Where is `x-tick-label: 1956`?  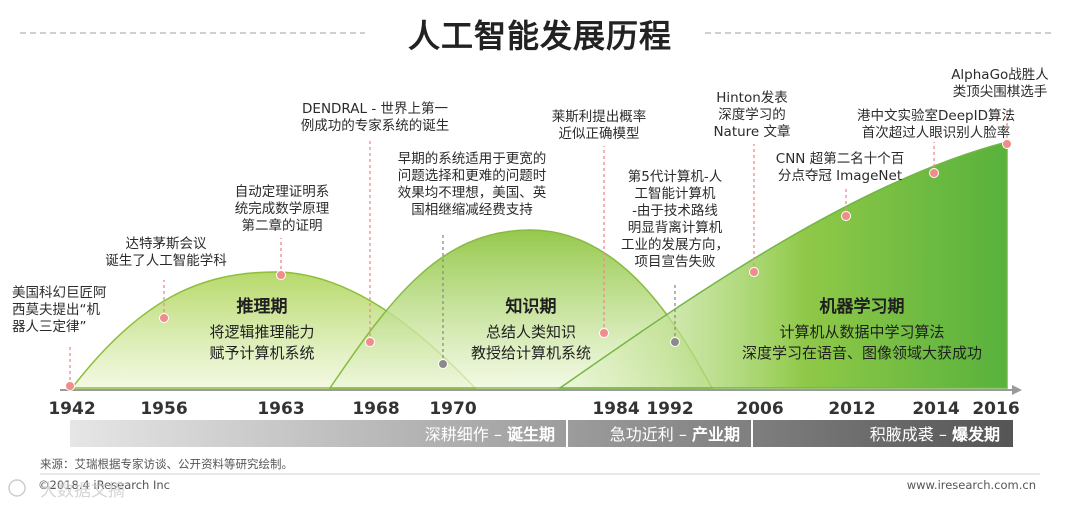 x-tick-label: 1956 is located at coordinates (163, 409).